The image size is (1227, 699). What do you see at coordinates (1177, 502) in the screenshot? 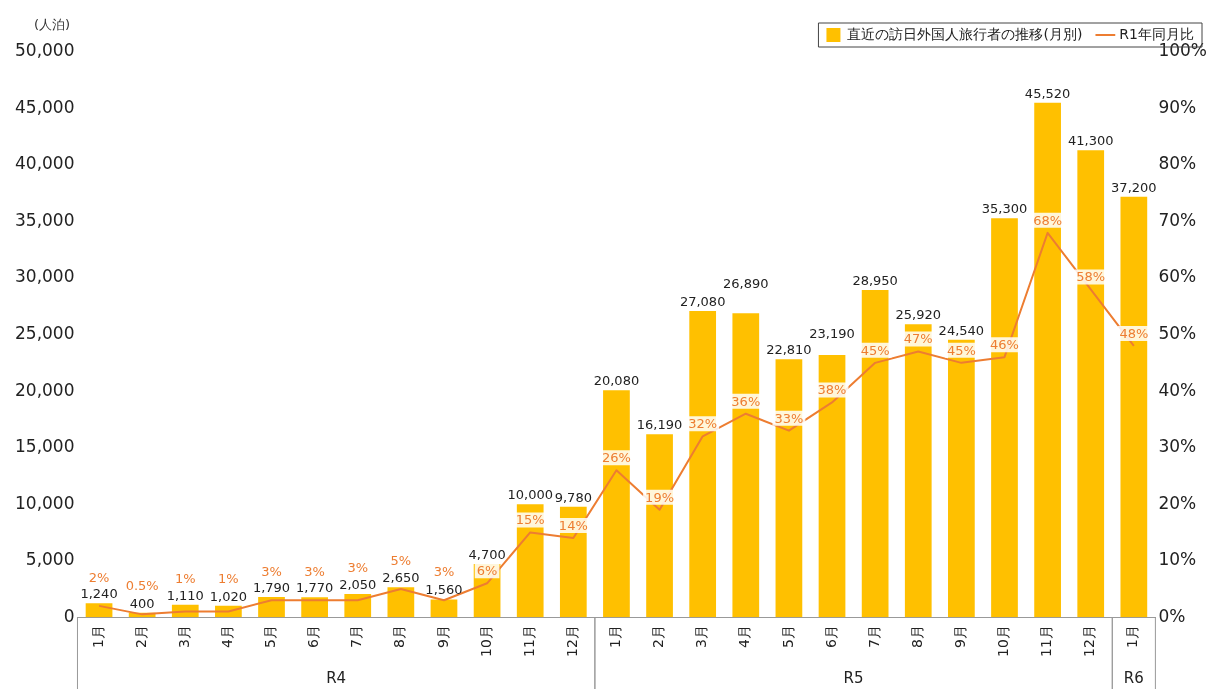
I see `y2-tick-label: 20%` at bounding box center [1177, 502].